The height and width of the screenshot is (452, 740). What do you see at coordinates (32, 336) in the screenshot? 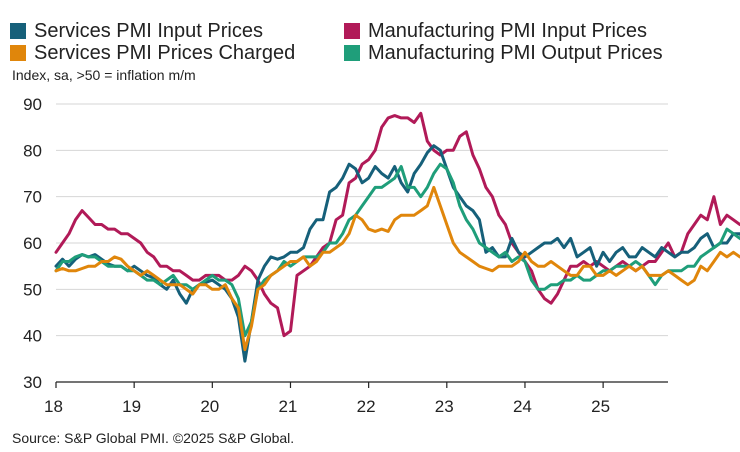
I see `y-tick-label-40: 40` at bounding box center [32, 336].